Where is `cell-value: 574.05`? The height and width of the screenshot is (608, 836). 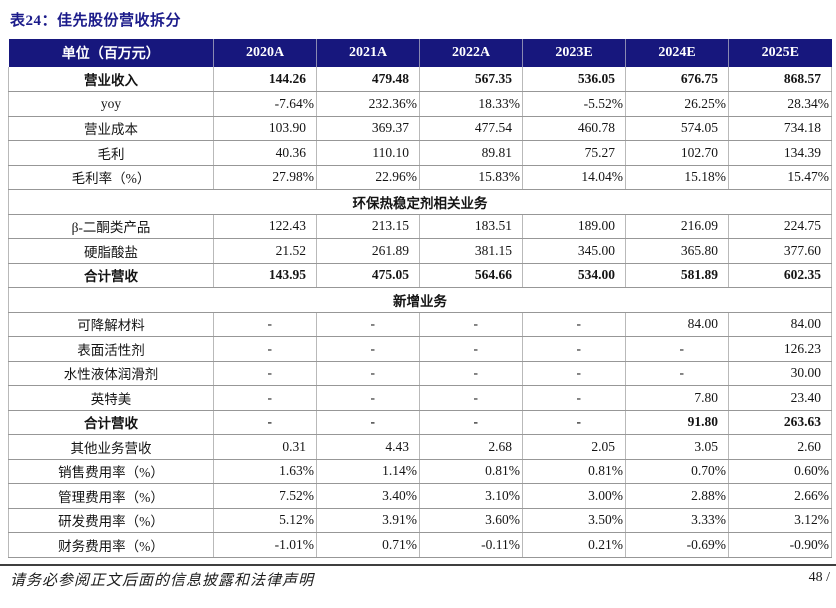 cell-value: 574.05 is located at coordinates (677, 128).